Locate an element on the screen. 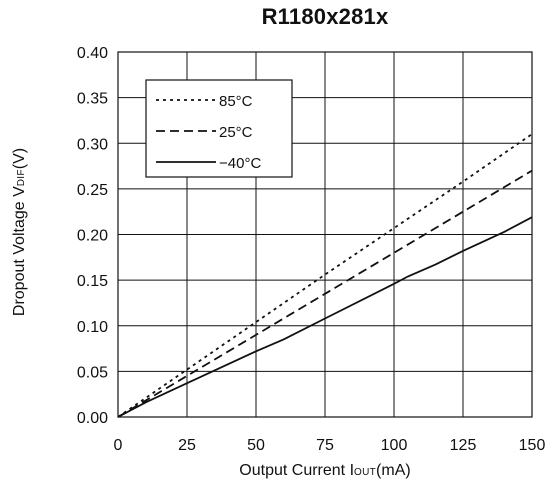 The height and width of the screenshot is (487, 560). y-axis-label: Dropout Voltage VDIF(V) is located at coordinates (20, 232).